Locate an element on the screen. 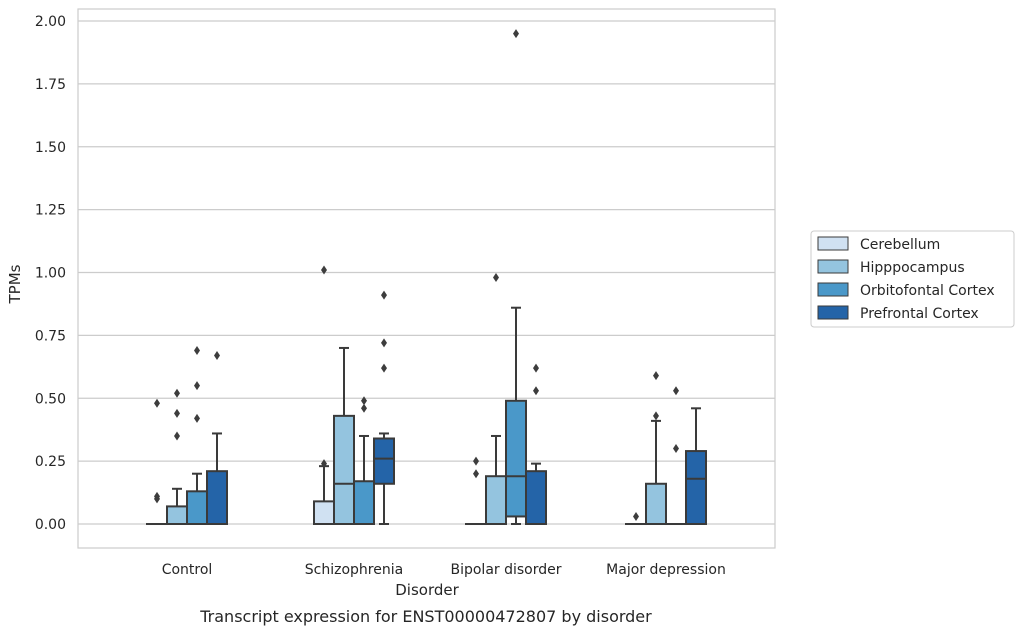 The height and width of the screenshot is (634, 1023). legend-label: Orbitofontal Cortex is located at coordinates (927, 291).